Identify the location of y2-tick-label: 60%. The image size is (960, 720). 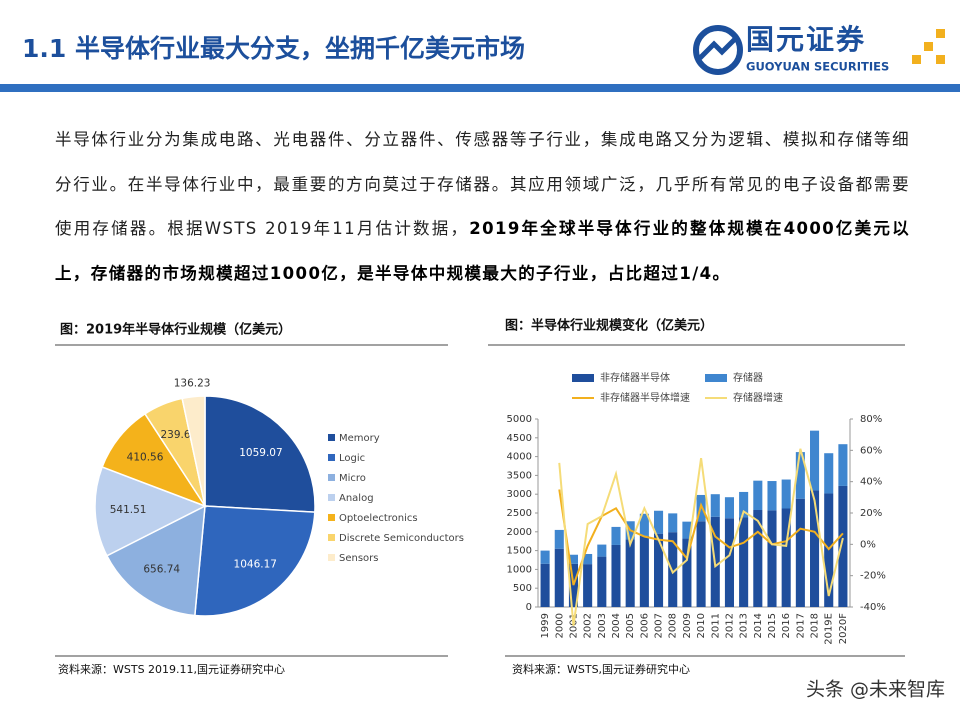
(871, 450).